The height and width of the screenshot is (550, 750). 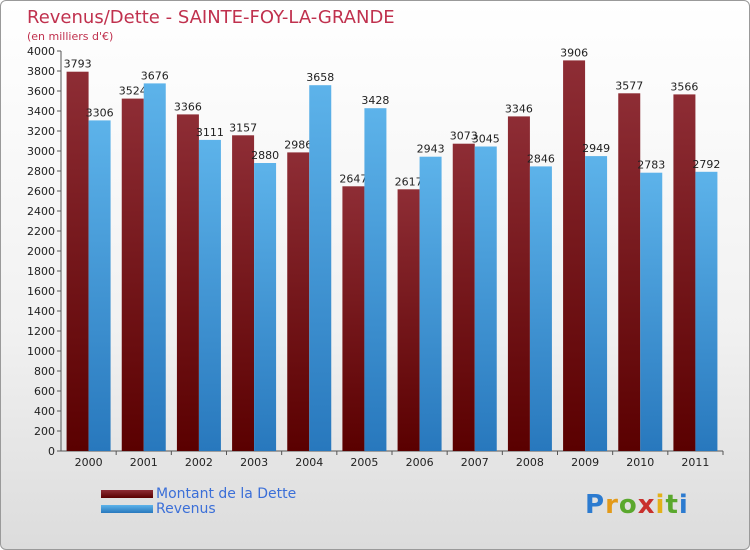 What do you see at coordinates (41, 71) in the screenshot?
I see `y-tick-label: 3800` at bounding box center [41, 71].